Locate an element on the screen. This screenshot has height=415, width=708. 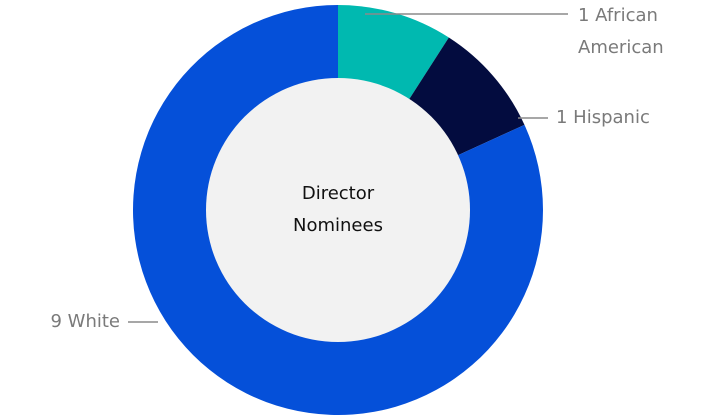
slice-label: 1 African American is located at coordinates (621, 31).